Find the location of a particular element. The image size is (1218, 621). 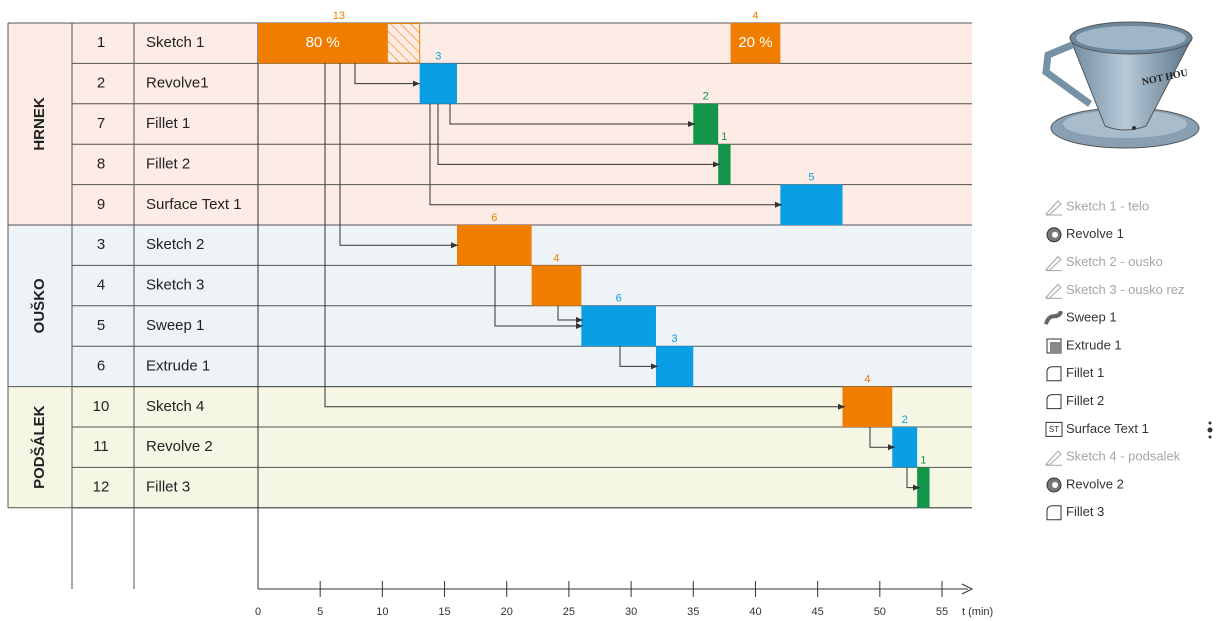

feature-label: Fillet 2 is located at coordinates (1085, 400).